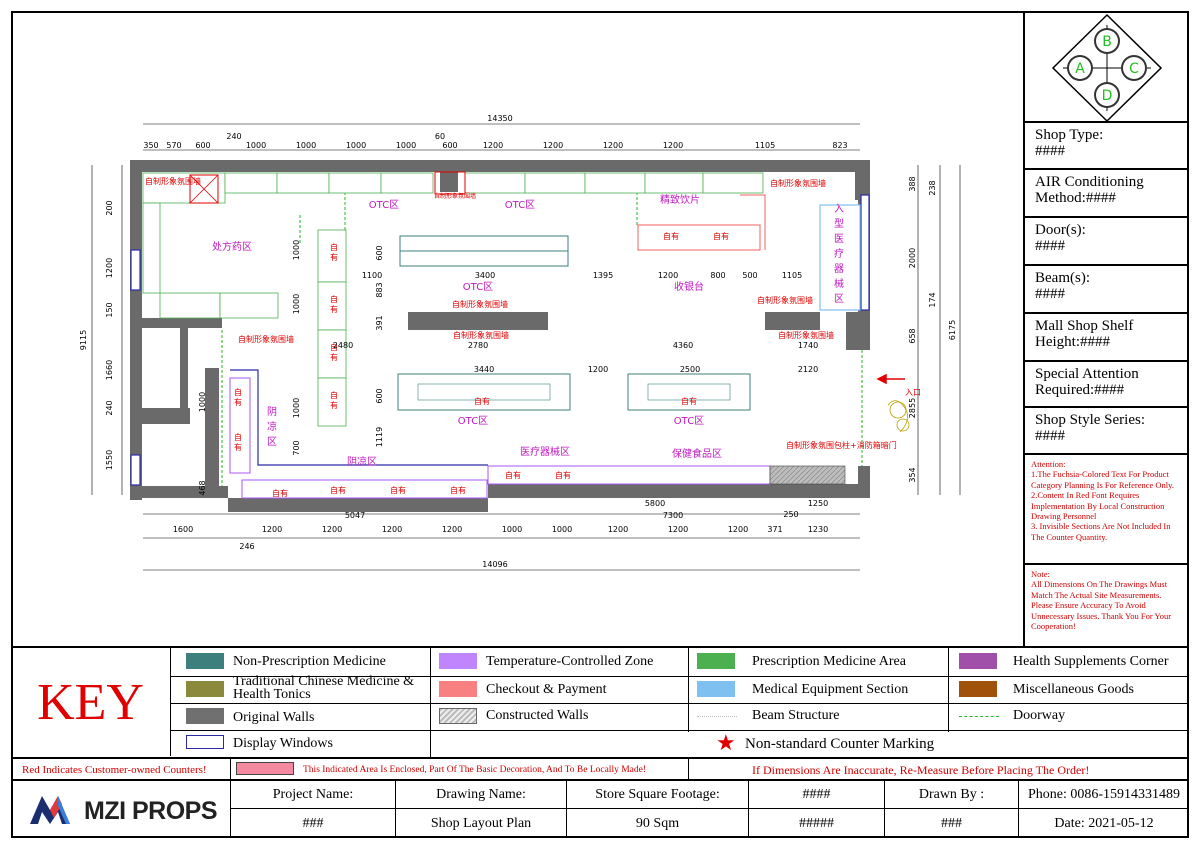  I want to click on swatch-doorway, so click(979, 716).